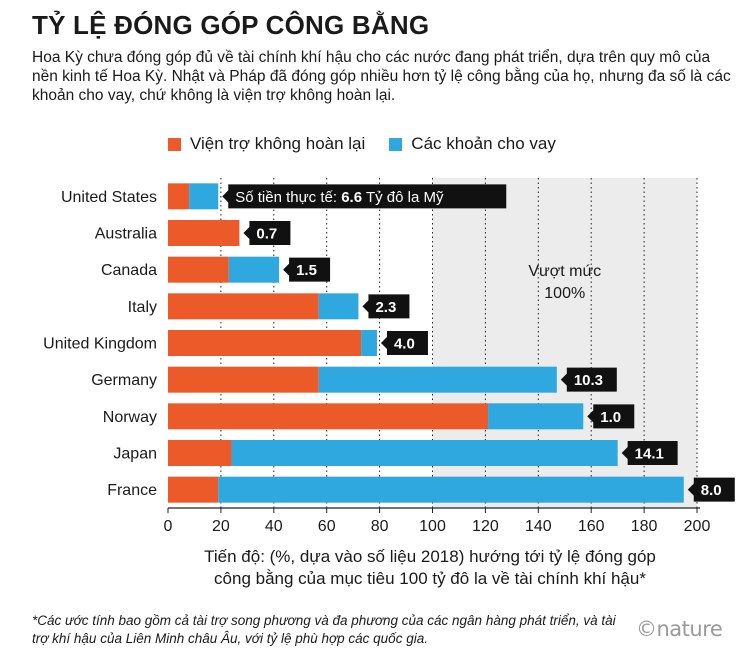  I want to click on category-label: Germany, so click(124, 380).